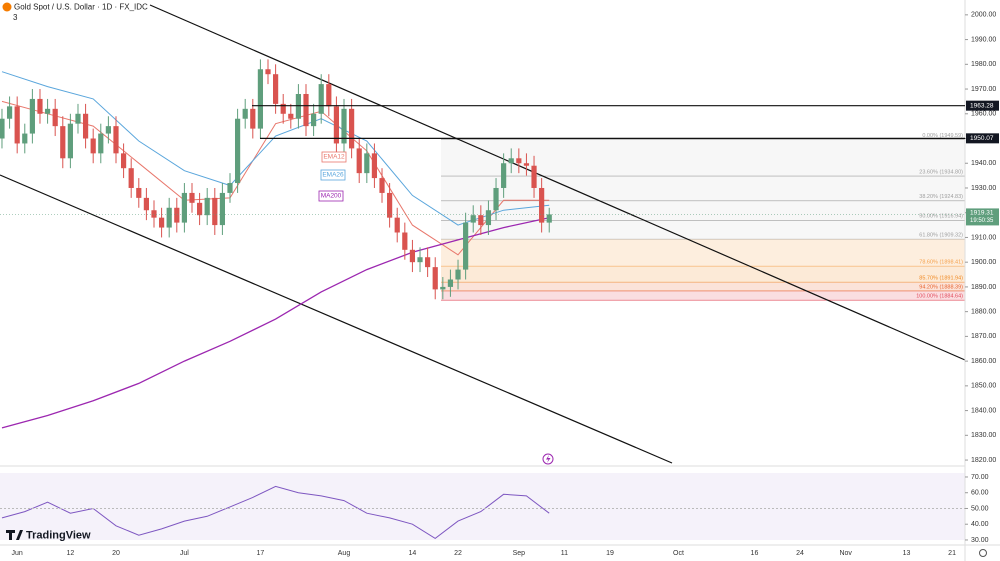 Image resolution: width=1000 pixels, height=561 pixels. I want to click on fib-label: 61.80% (1909.32), so click(941, 236).